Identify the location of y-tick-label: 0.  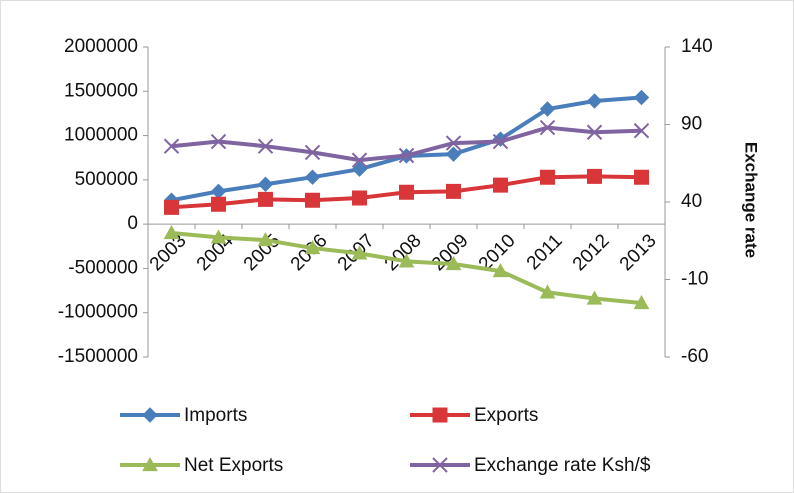
(132, 223).